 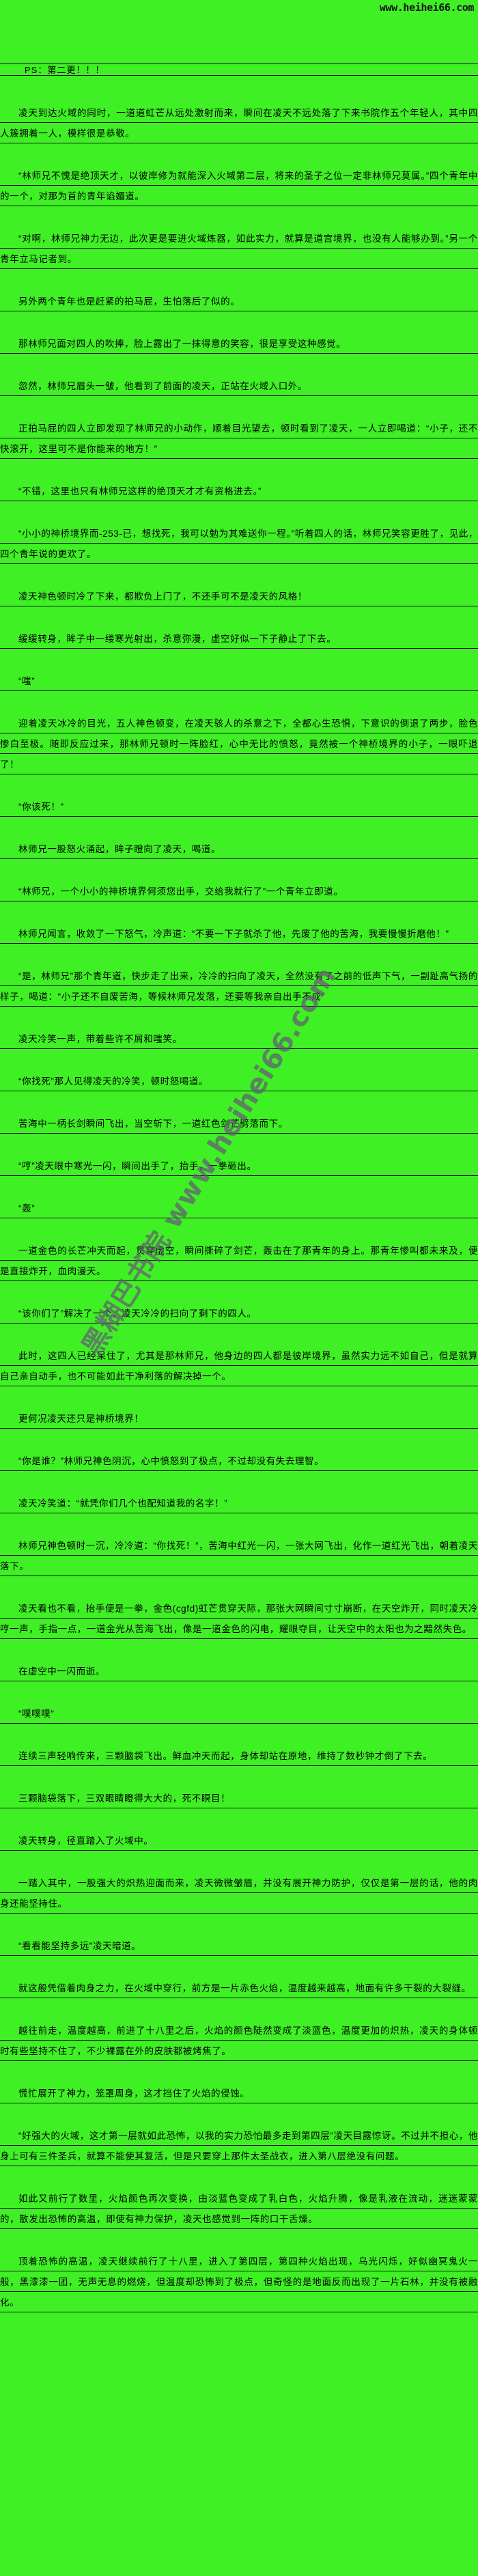 I want to click on paragraph: “你该死！”, so click(x=239, y=807).